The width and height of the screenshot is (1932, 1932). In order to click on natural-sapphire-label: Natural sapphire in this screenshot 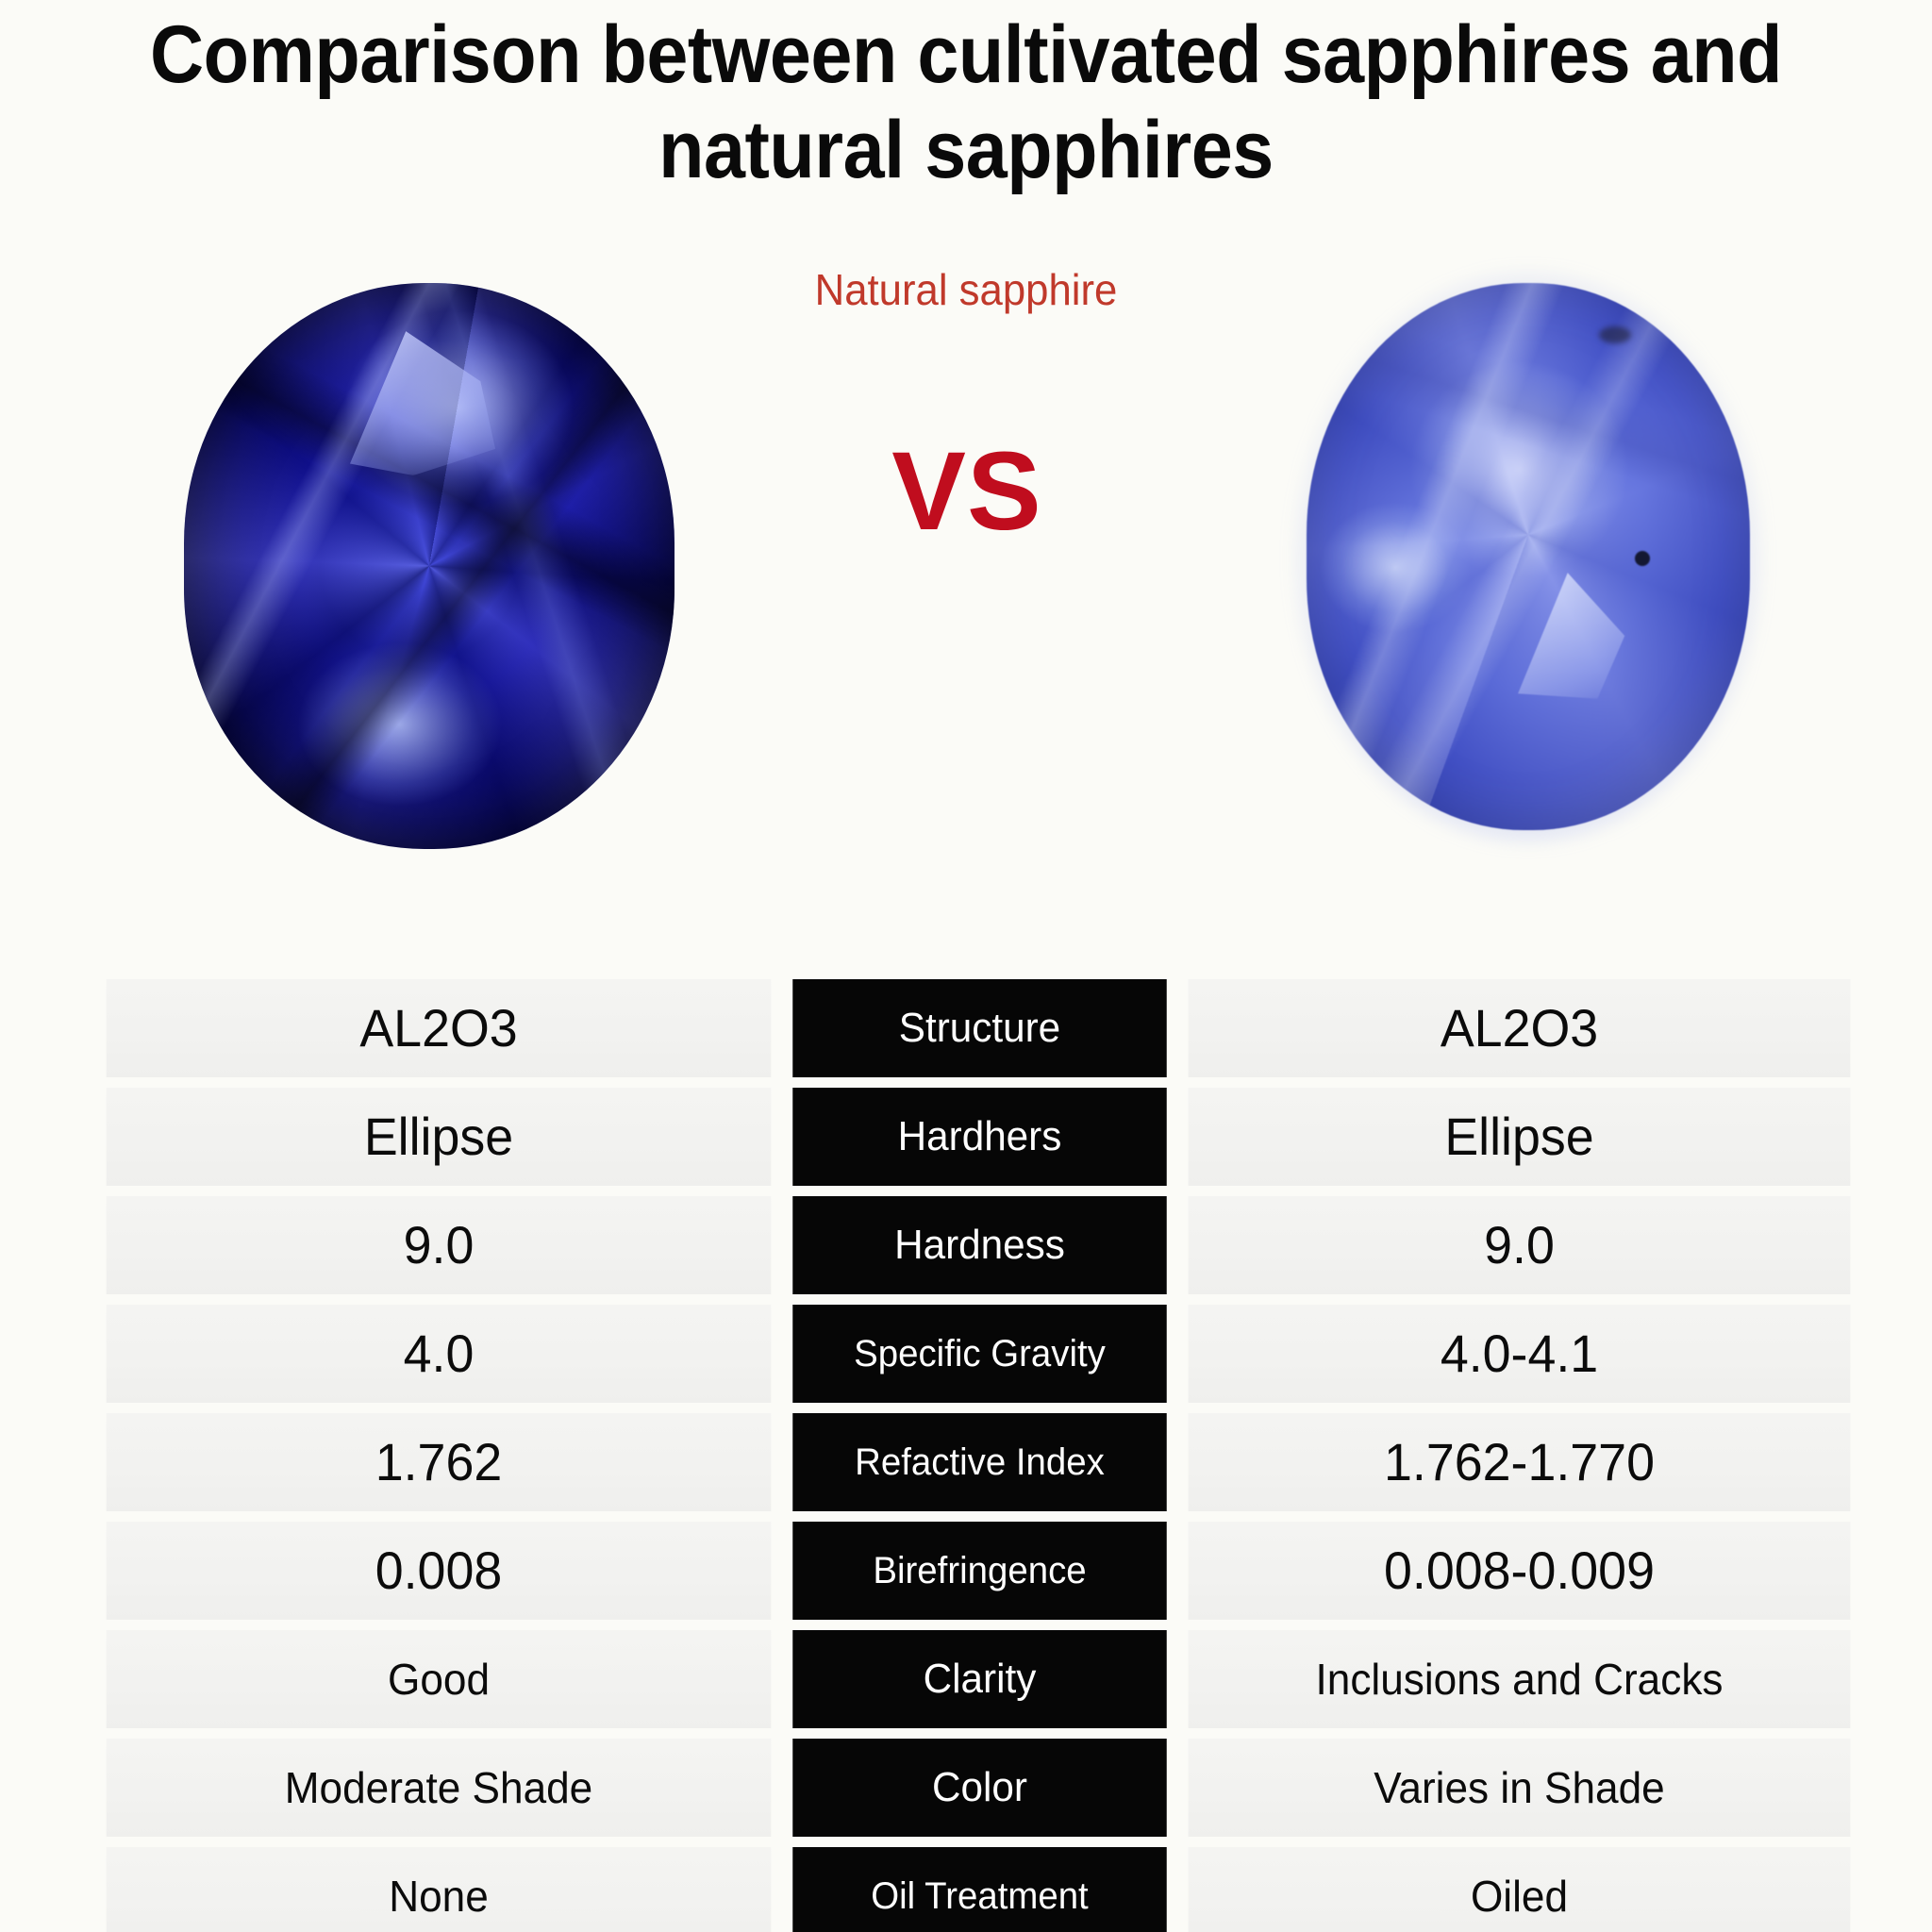, I will do `click(966, 290)`.